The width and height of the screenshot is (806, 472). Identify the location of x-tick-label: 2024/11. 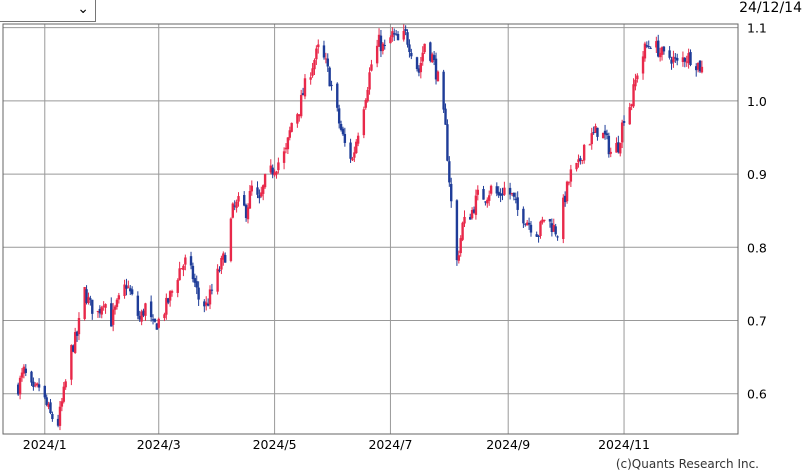
(624, 444).